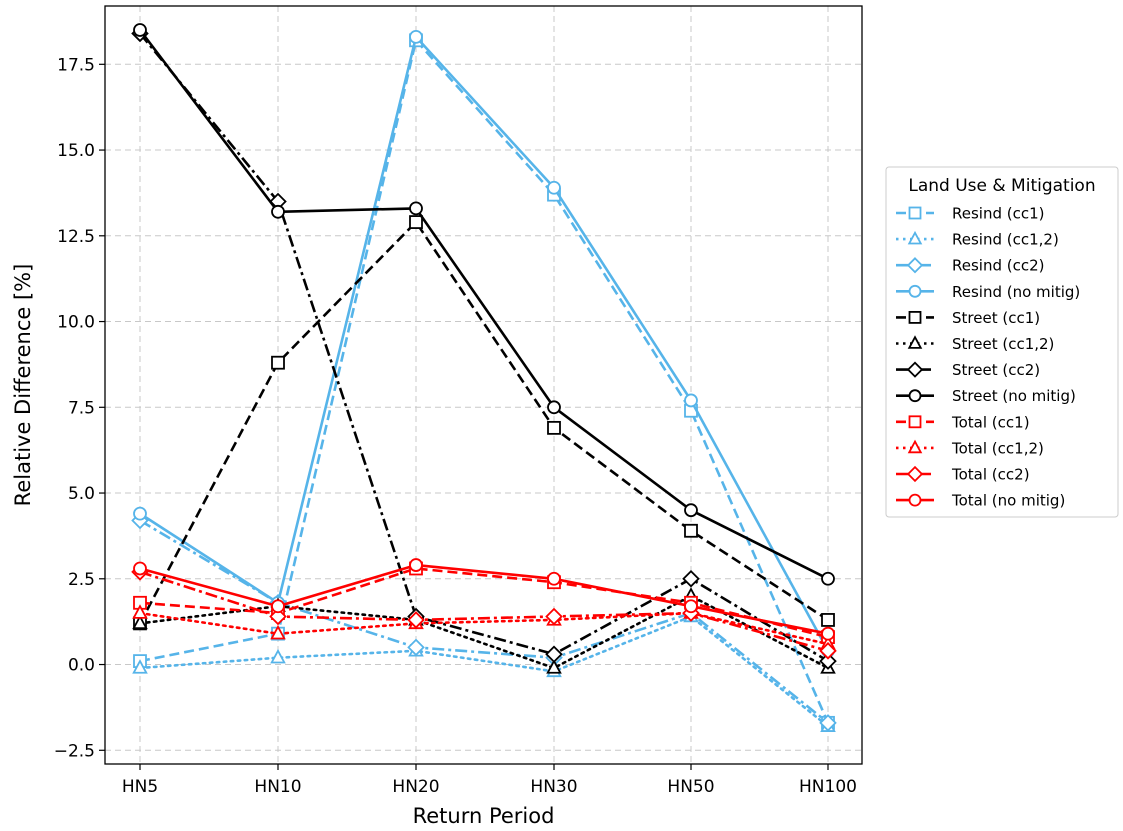 The image size is (1123, 831). What do you see at coordinates (1008, 501) in the screenshot?
I see `legend-label: Total (no mitig)` at bounding box center [1008, 501].